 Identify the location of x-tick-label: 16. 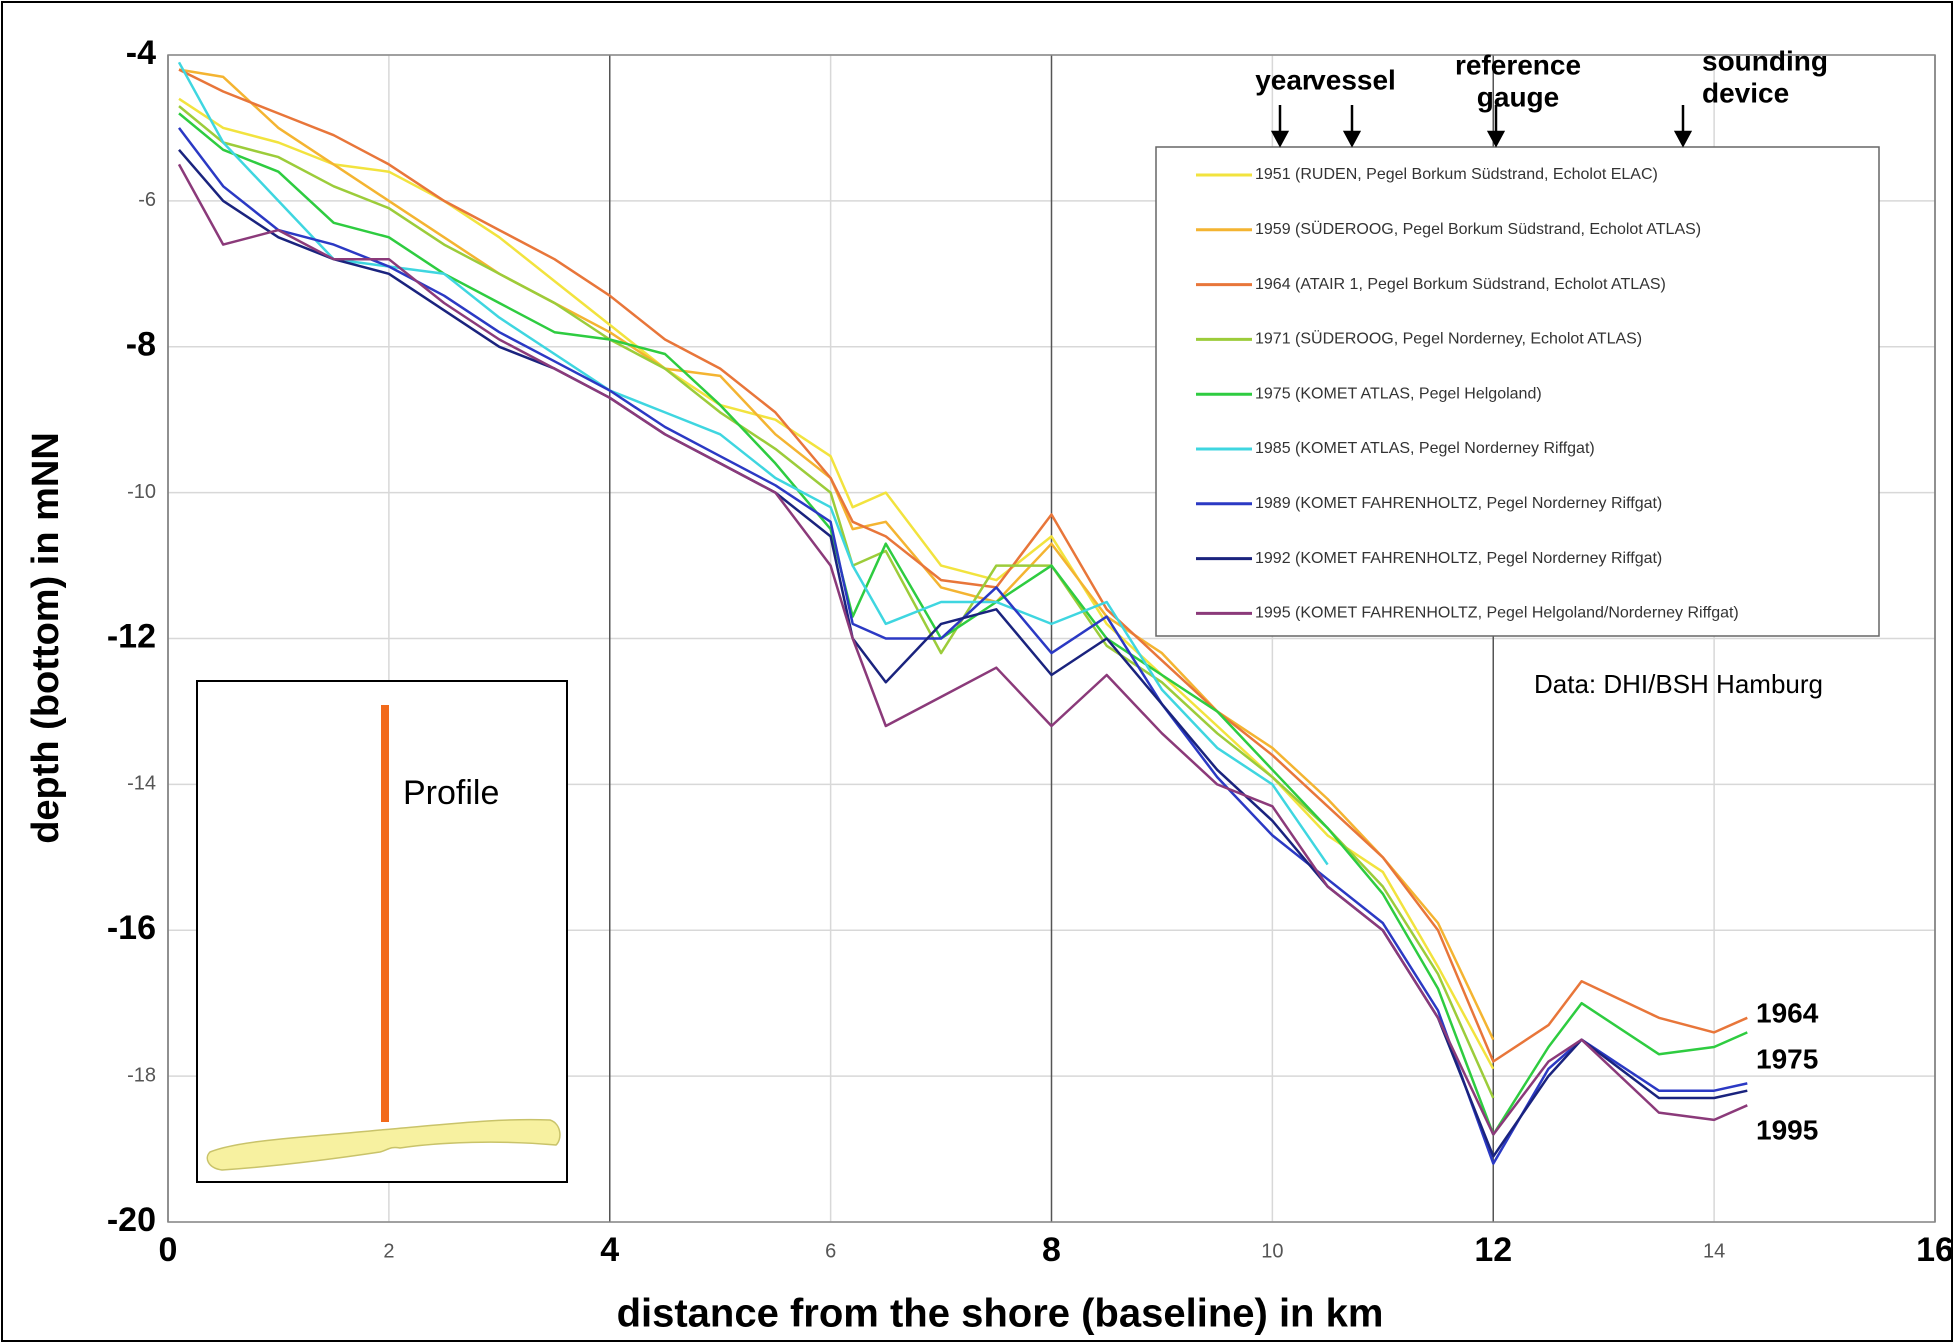
(1935, 1250).